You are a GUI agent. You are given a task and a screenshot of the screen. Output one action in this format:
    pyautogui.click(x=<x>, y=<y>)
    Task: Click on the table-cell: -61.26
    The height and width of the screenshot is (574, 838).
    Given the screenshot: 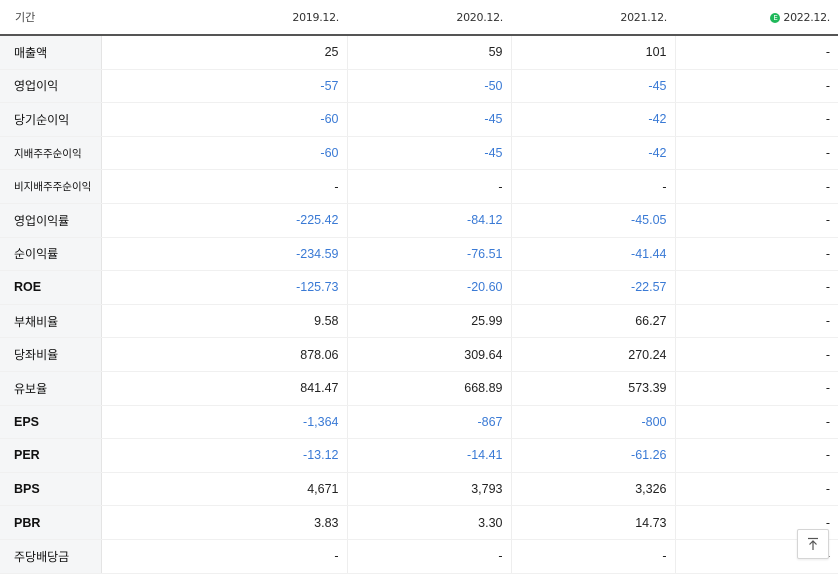 What is the action you would take?
    pyautogui.click(x=593, y=455)
    